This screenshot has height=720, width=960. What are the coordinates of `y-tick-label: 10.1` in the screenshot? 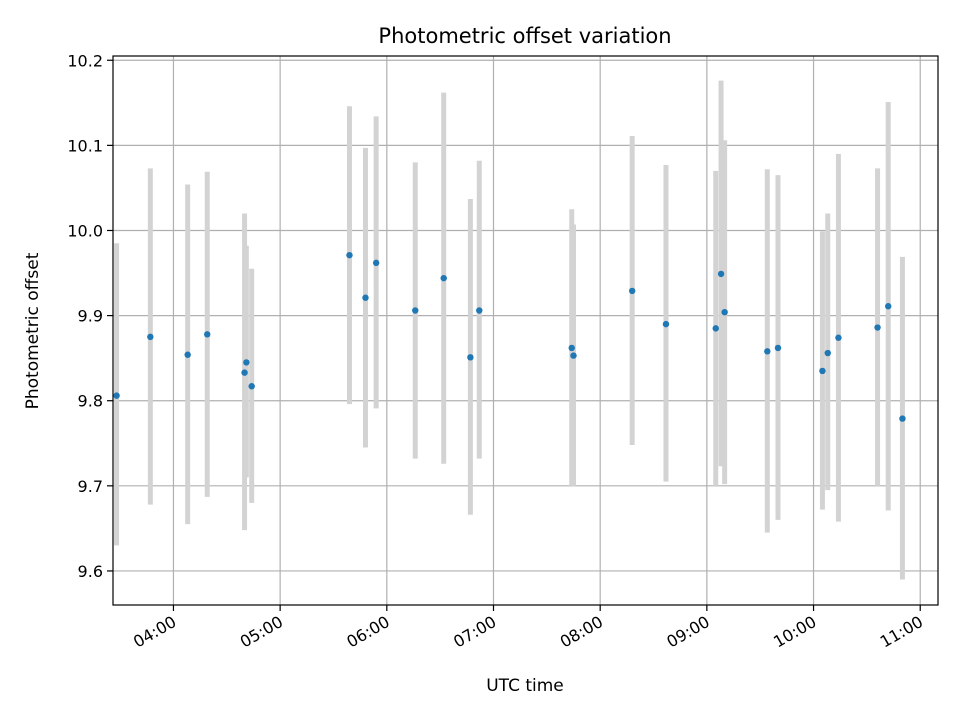 It's located at (85, 145).